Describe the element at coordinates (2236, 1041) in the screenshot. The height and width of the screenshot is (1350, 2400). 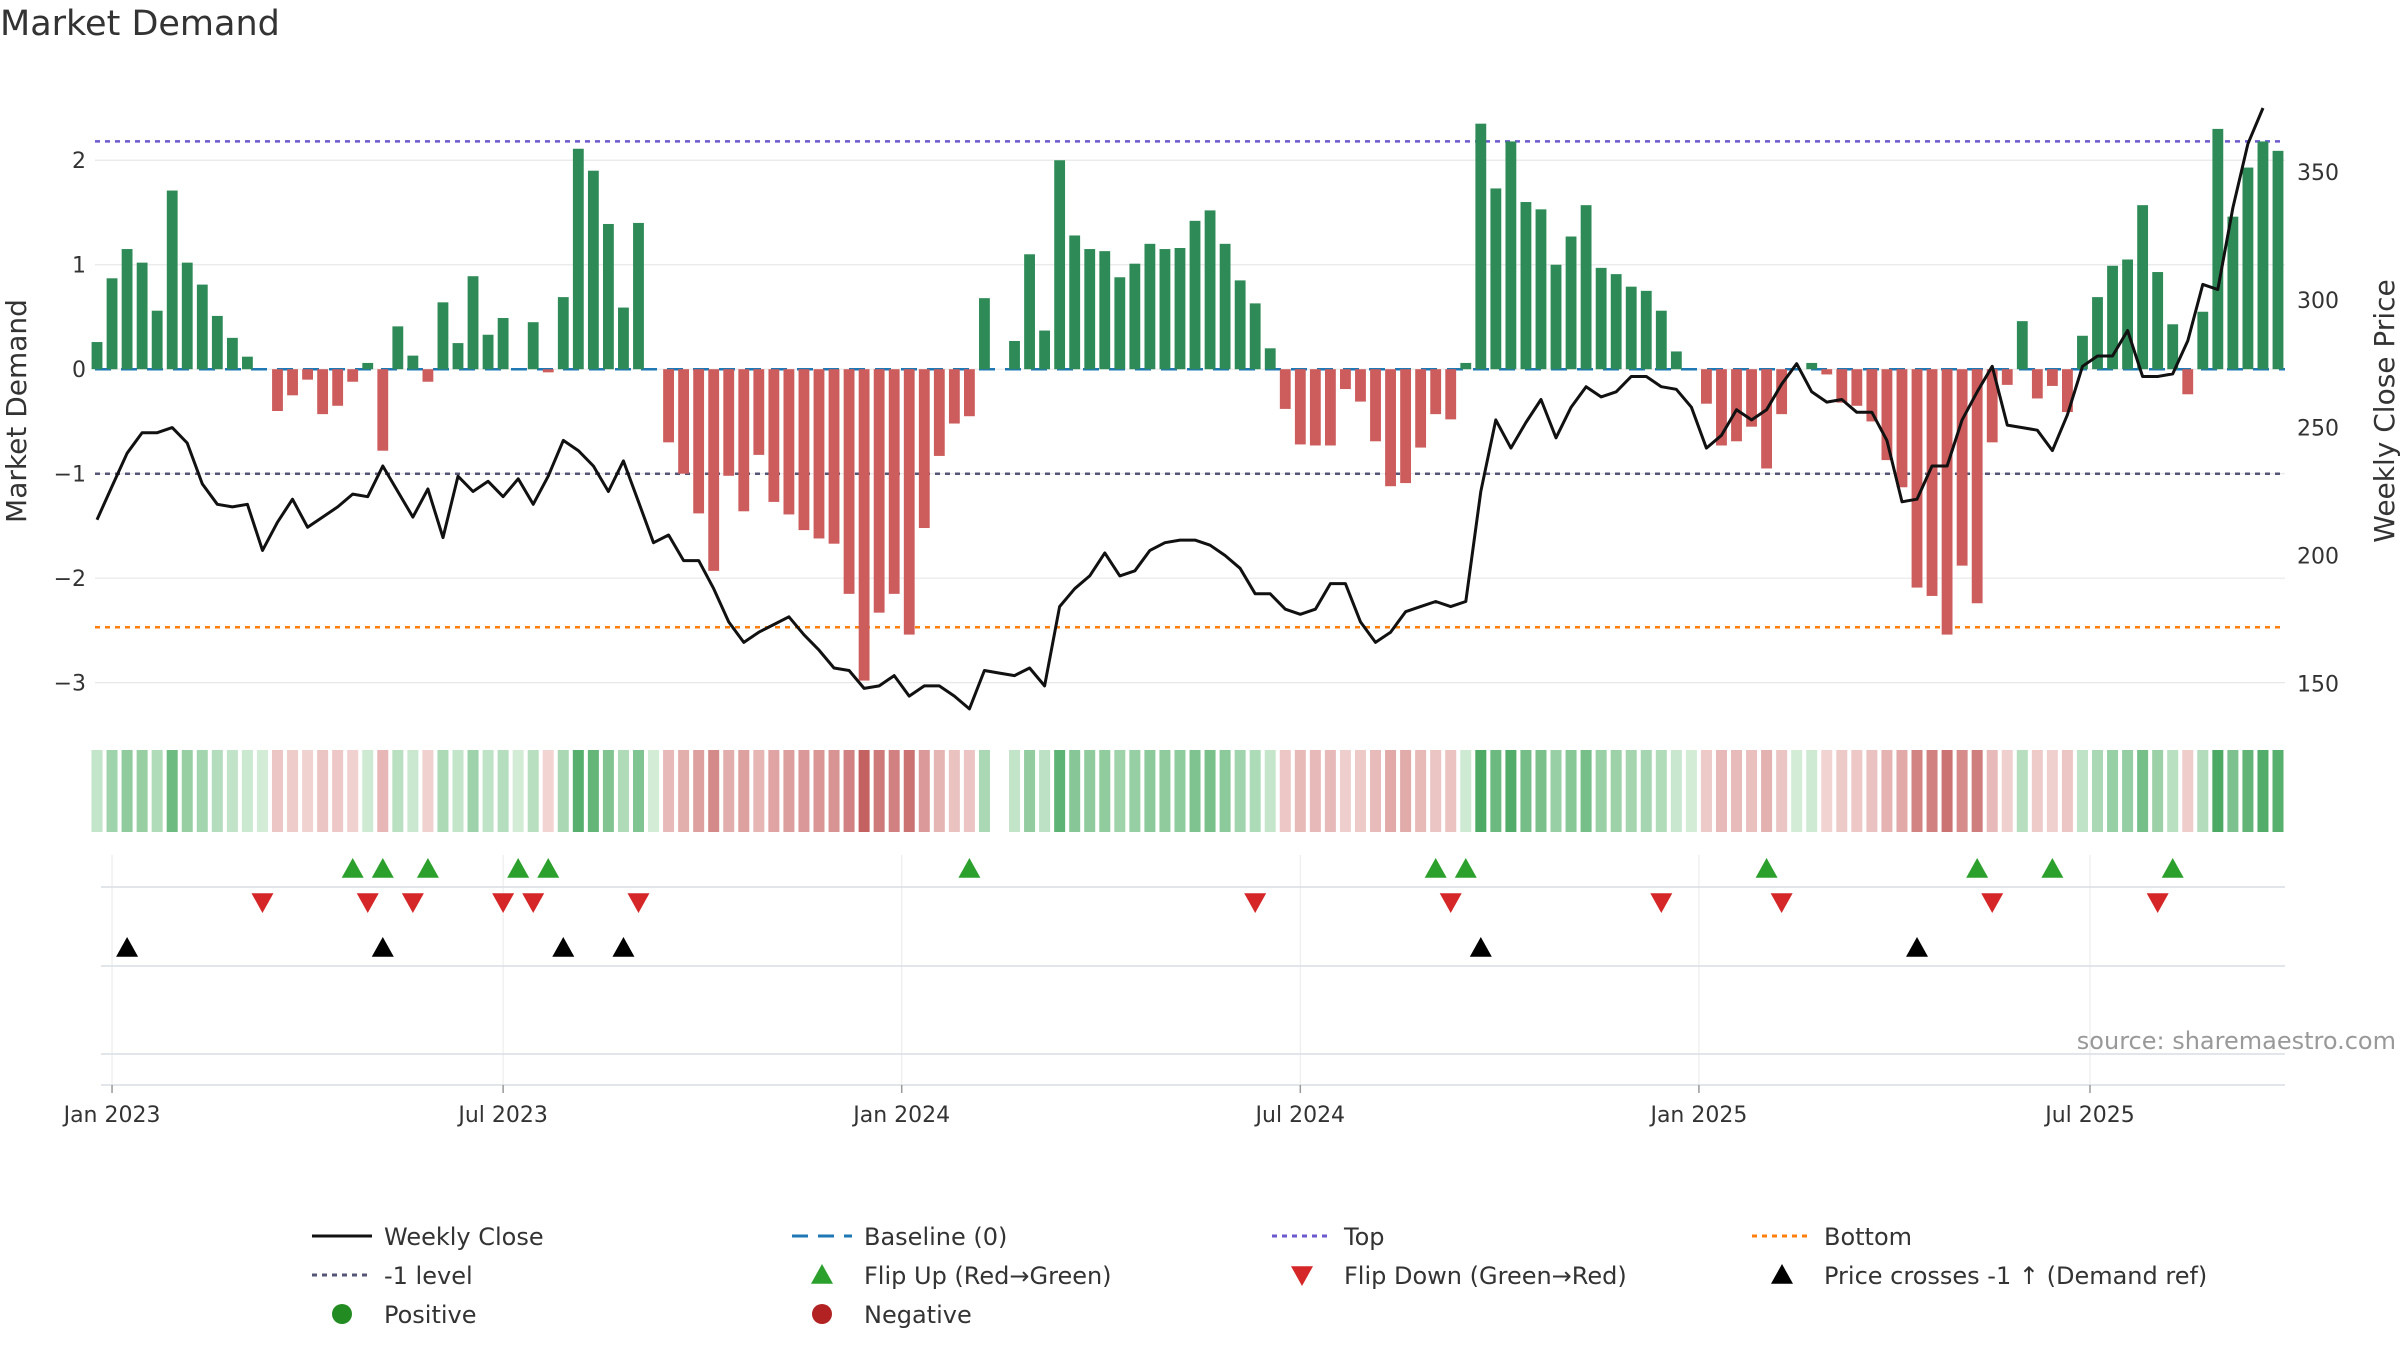
I see `source-label: source: sharemaestro.com` at that location.